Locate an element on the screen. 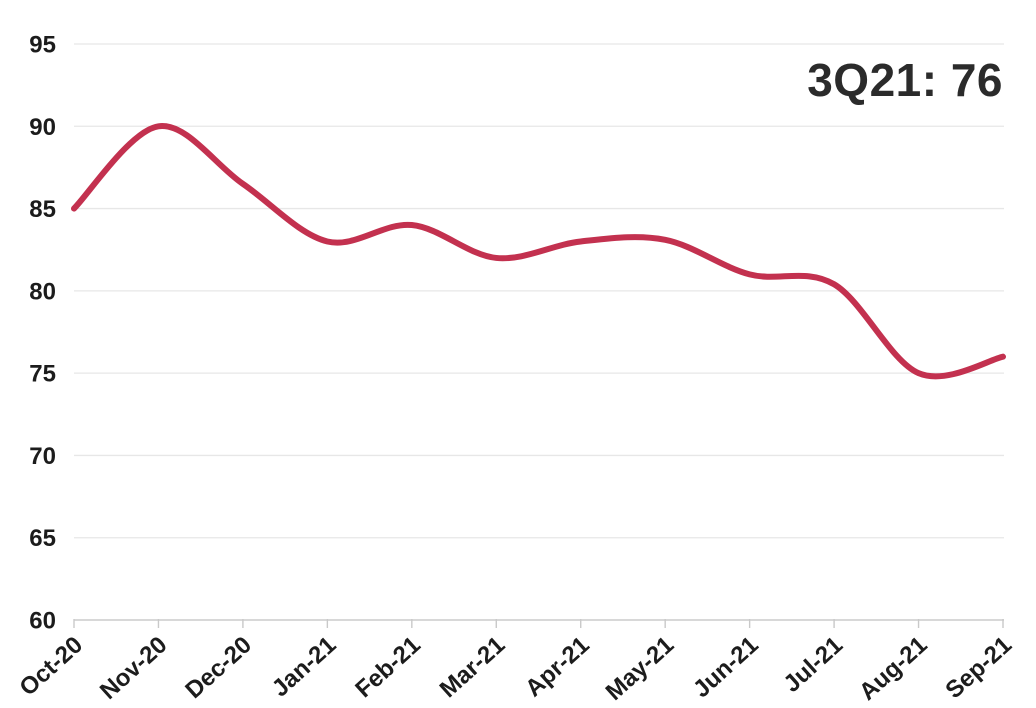  y-axis-tick-label: 70 is located at coordinates (42, 456).